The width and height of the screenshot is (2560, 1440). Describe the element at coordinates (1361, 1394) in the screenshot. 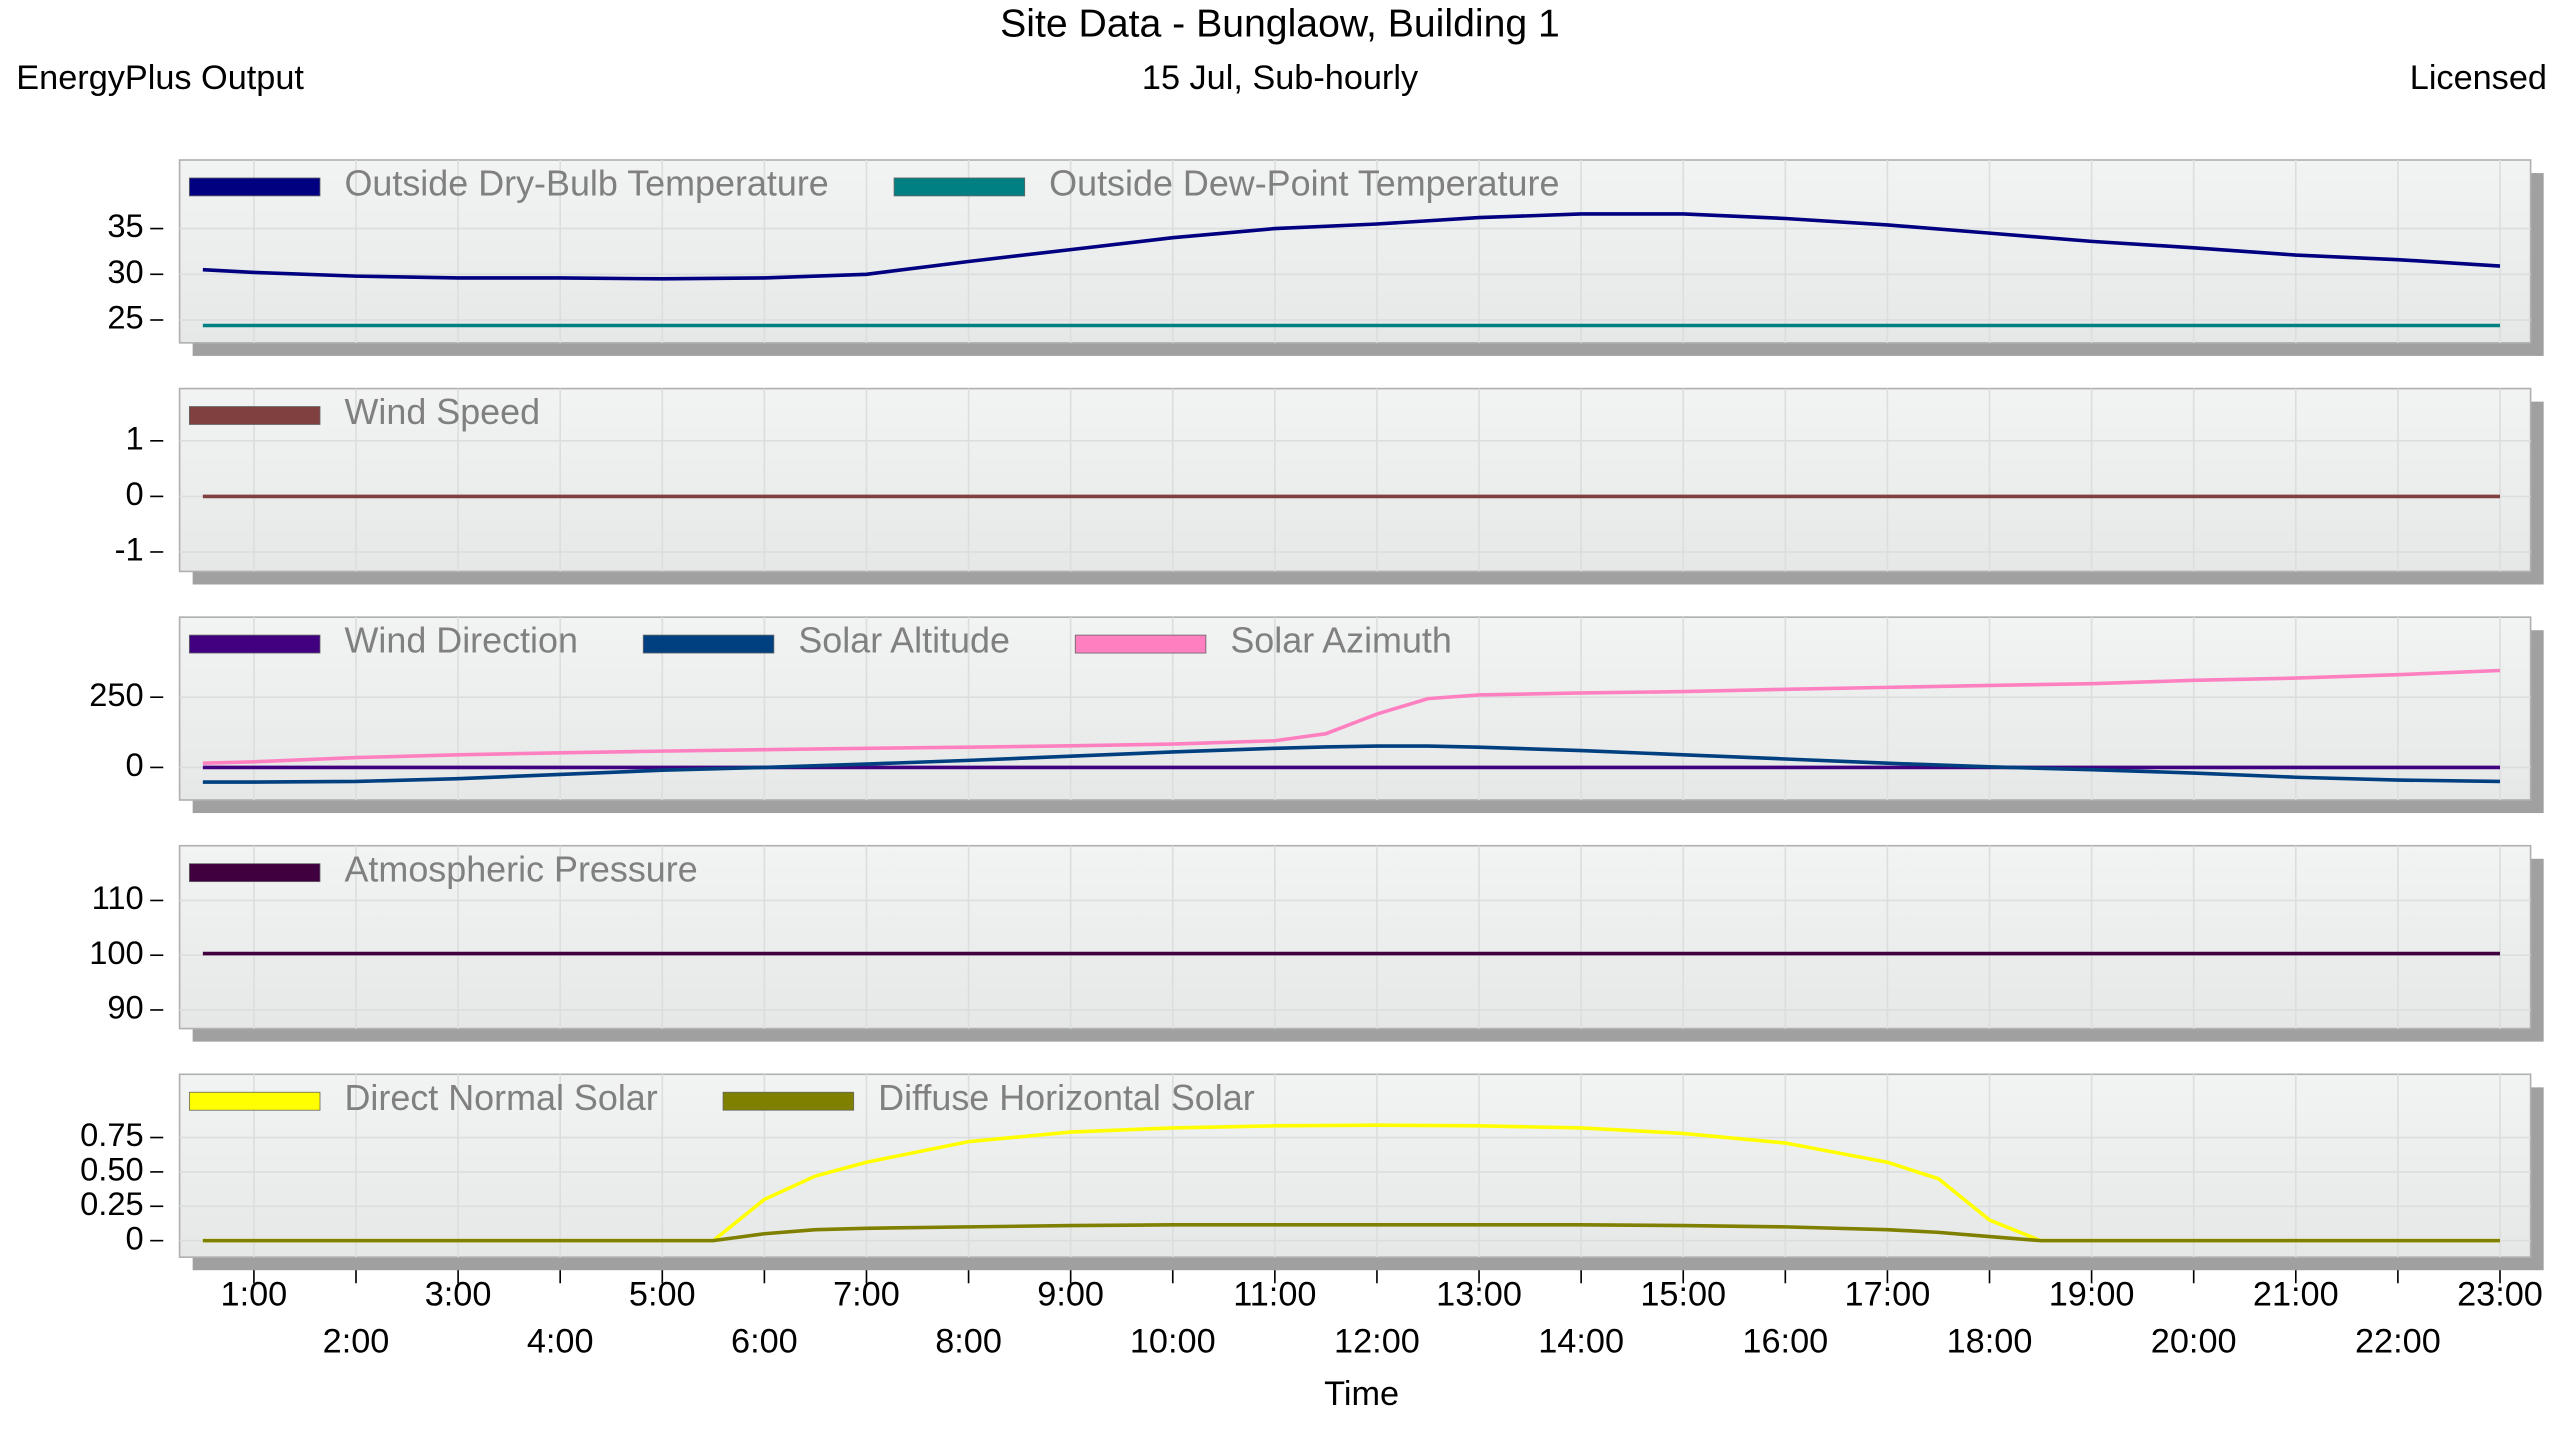

I see `x-axis-label: Time` at that location.